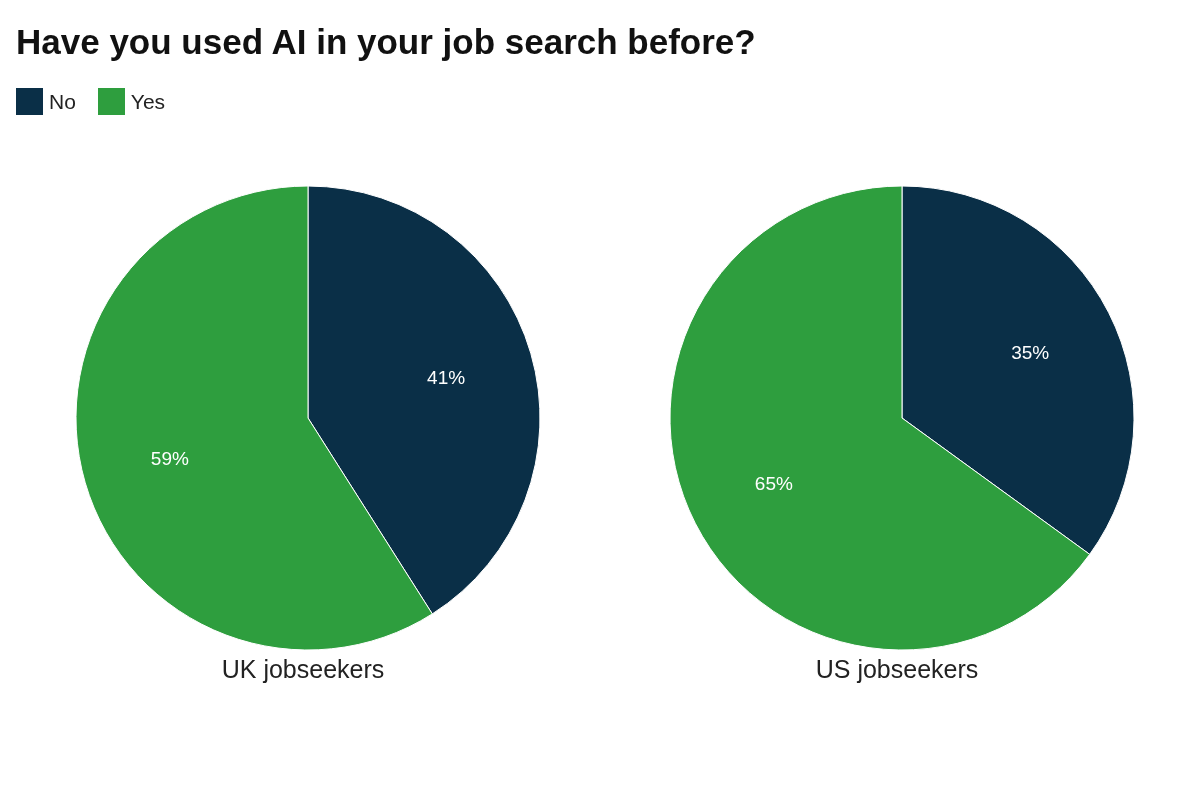 The image size is (1200, 800). What do you see at coordinates (169, 458) in the screenshot?
I see `data-label: 59%` at bounding box center [169, 458].